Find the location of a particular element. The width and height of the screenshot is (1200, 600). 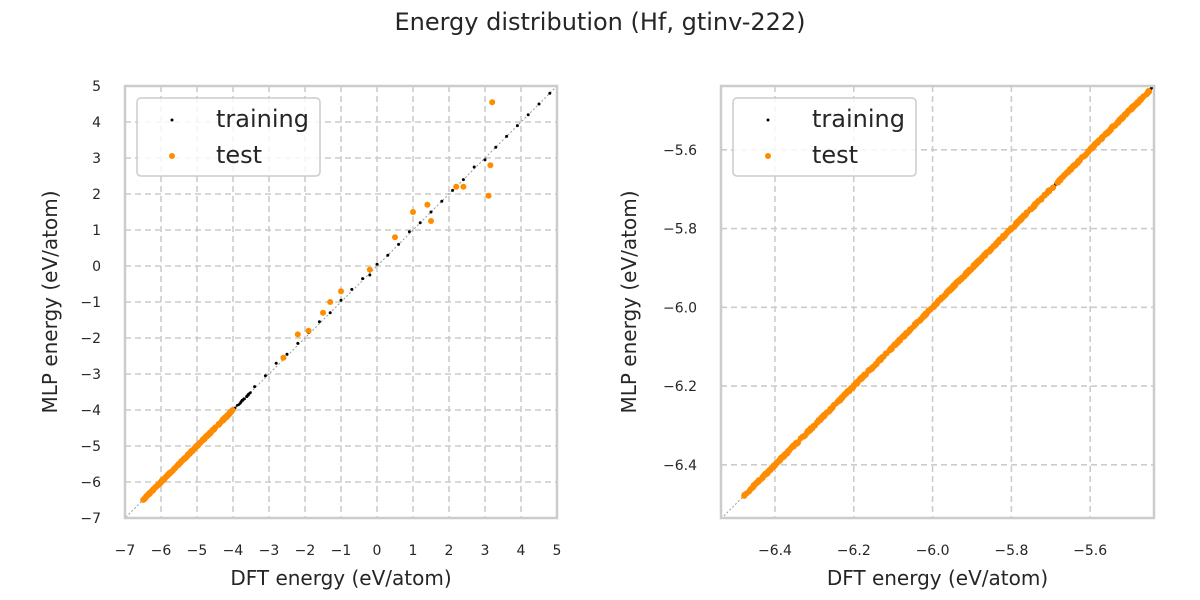

x-tick-label: −7 is located at coordinates (125, 551).